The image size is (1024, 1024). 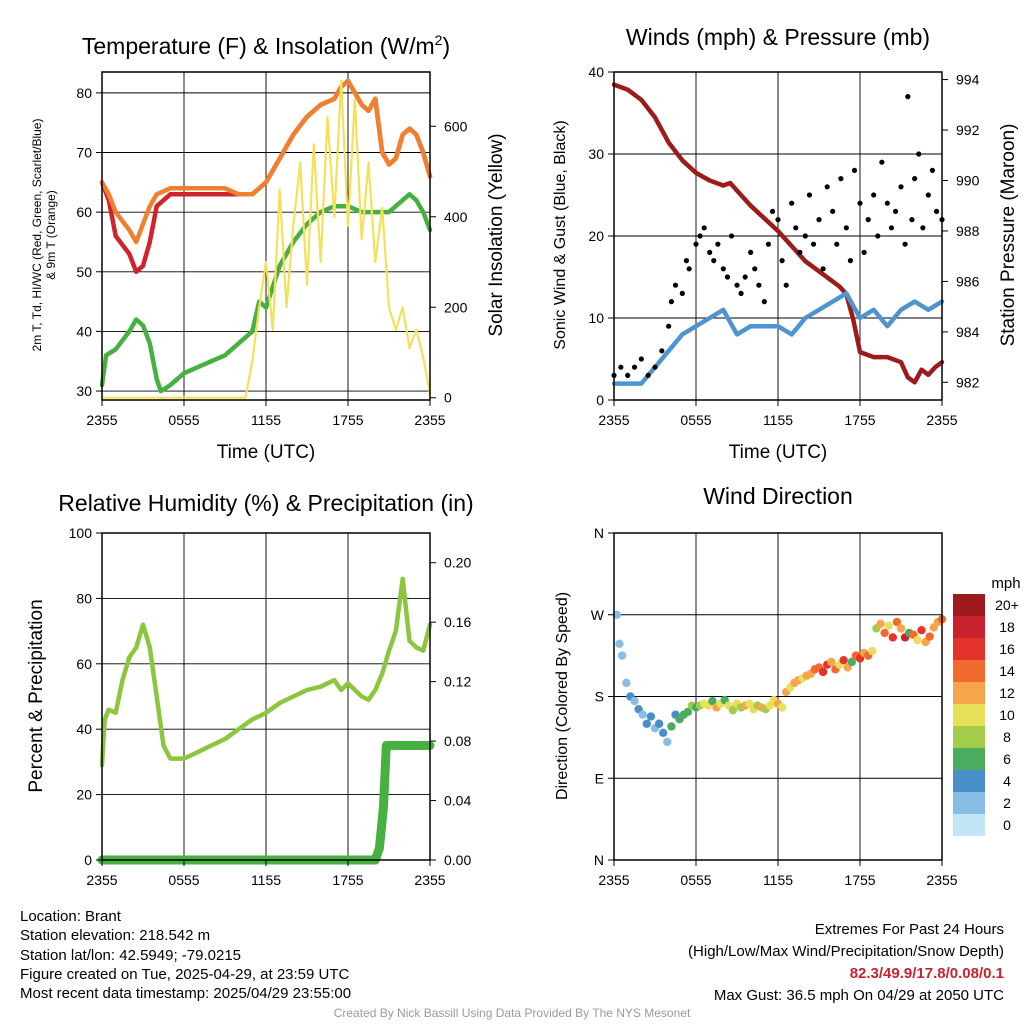 I want to click on temperature-ytick-label: 30, so click(x=84, y=391).